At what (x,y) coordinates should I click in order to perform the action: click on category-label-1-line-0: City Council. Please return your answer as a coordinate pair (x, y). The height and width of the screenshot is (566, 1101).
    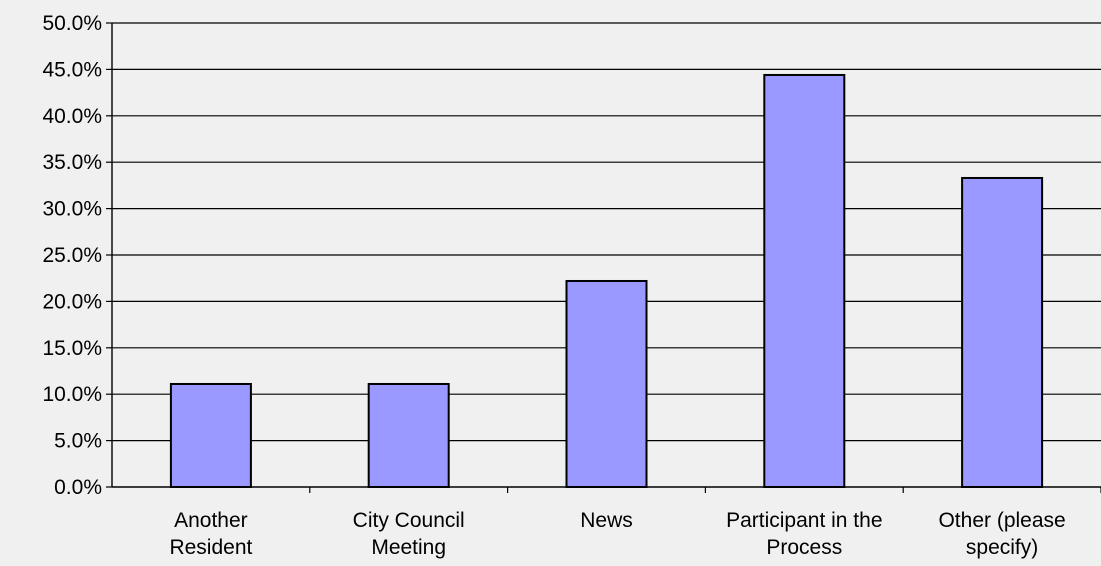
    Looking at the image, I should click on (409, 520).